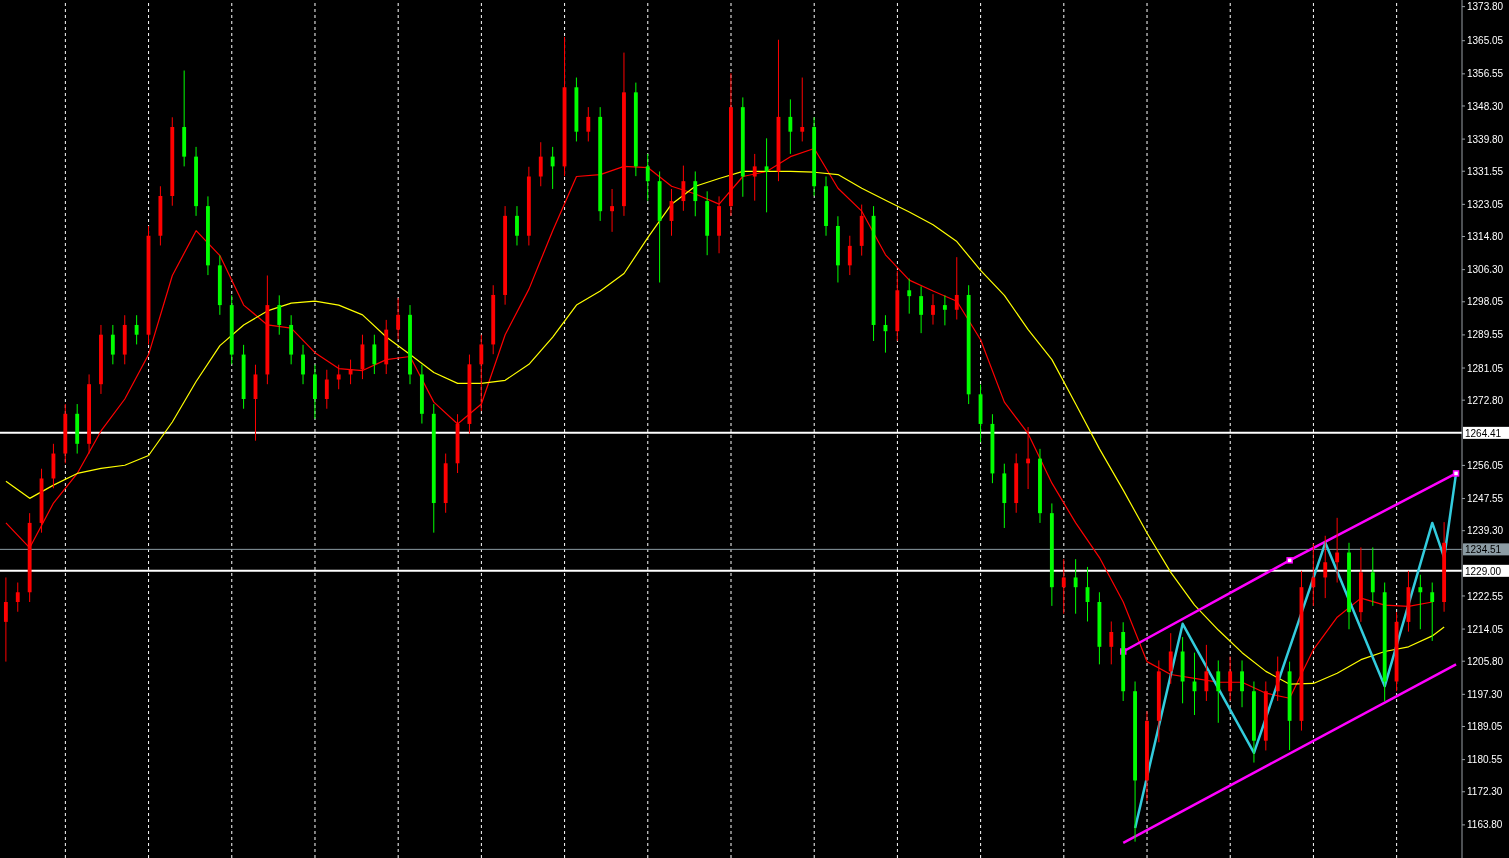  What do you see at coordinates (1485, 270) in the screenshot?
I see `y-tick-label: 1306.30` at bounding box center [1485, 270].